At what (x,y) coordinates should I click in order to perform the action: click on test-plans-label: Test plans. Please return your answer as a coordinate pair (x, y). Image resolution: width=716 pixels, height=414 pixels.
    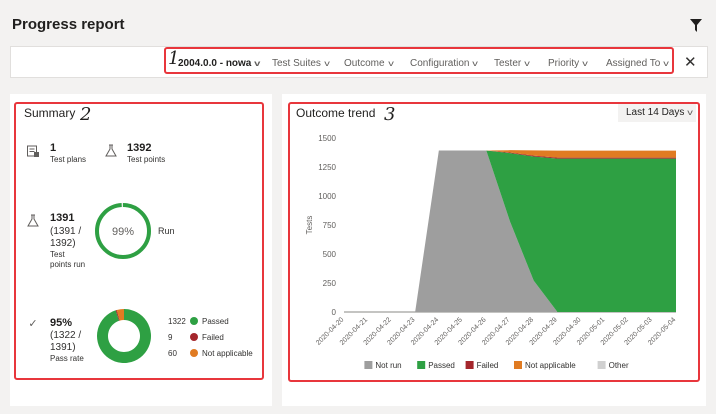
    Looking at the image, I should click on (68, 159).